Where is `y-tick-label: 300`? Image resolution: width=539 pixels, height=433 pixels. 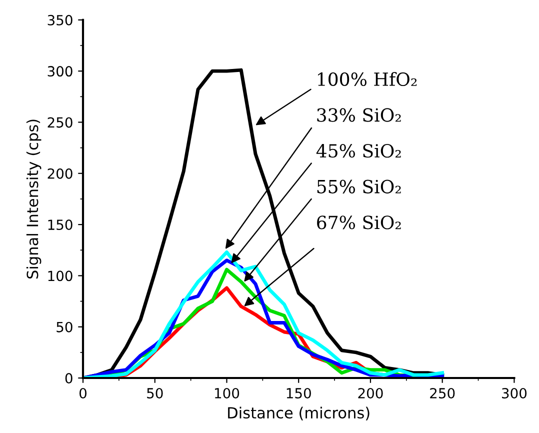 y-tick-label: 300 is located at coordinates (60, 71).